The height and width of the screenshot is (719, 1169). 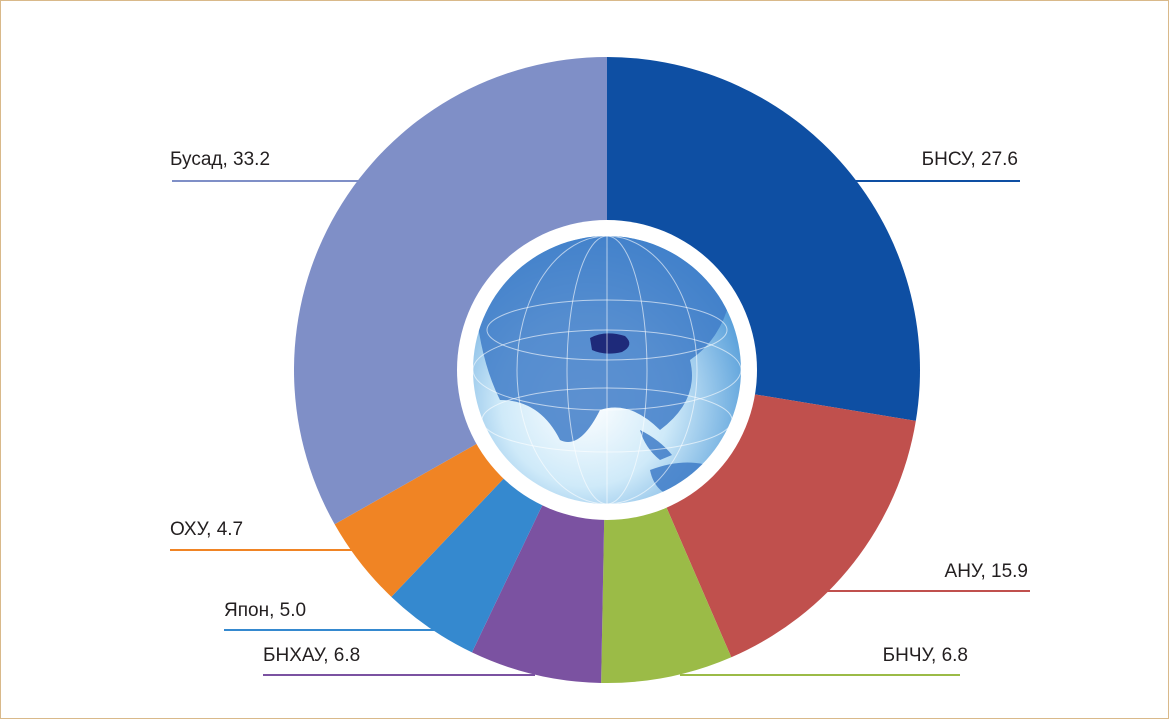 What do you see at coordinates (206, 529) in the screenshot?
I see `slice-label: ОХУ, 4.7` at bounding box center [206, 529].